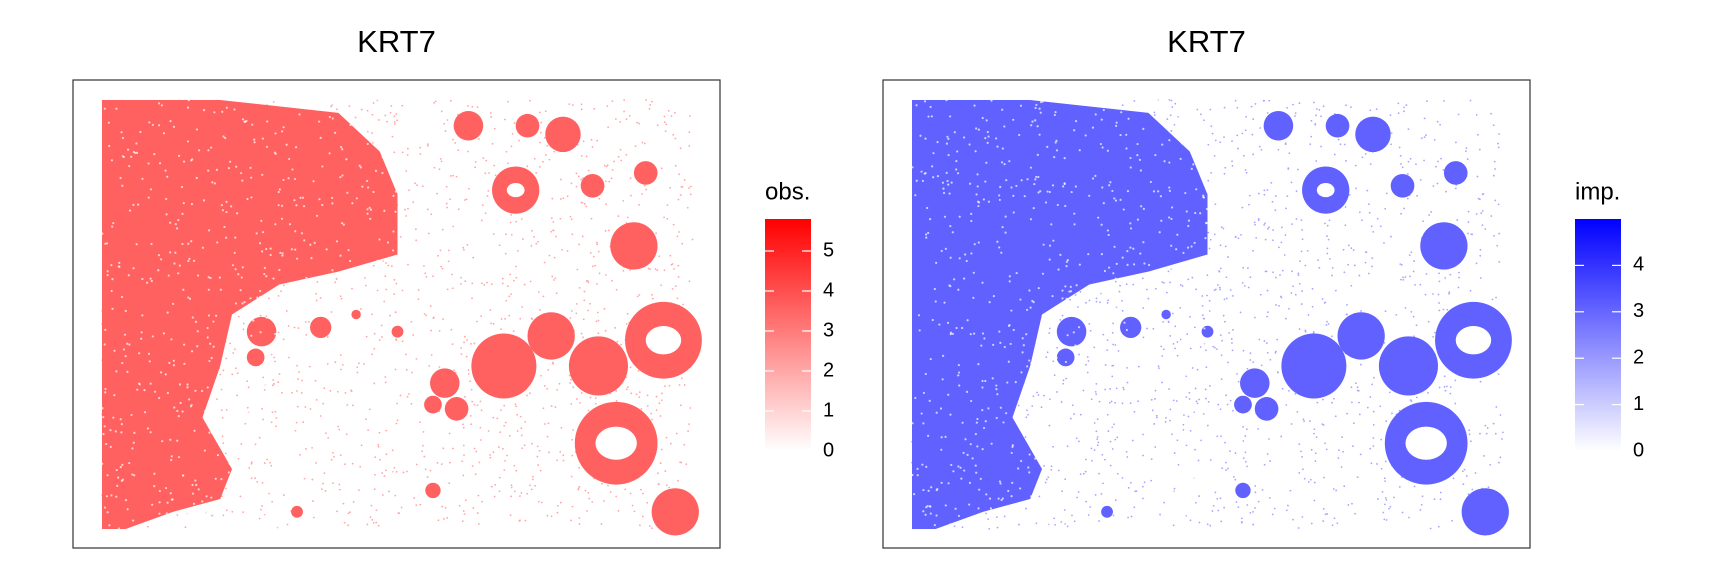  Describe the element at coordinates (1314, 366) in the screenshot. I see `tissue-region` at that location.